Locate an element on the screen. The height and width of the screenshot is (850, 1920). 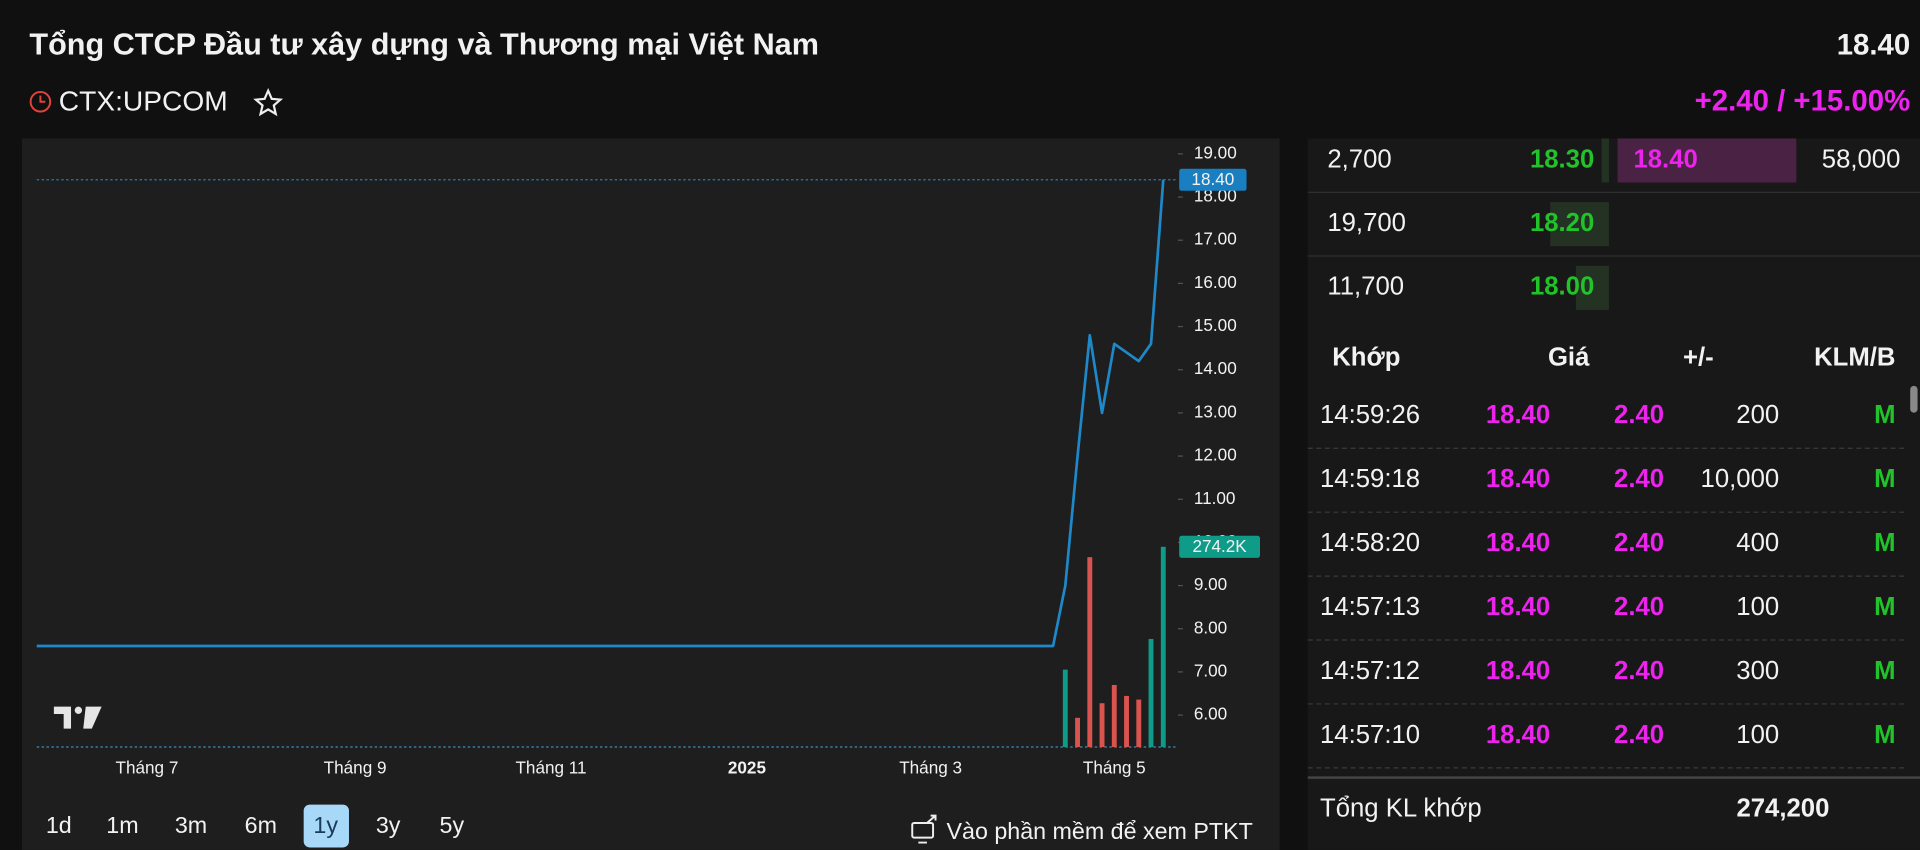
trade-time: 14:57:10 is located at coordinates (1370, 735).